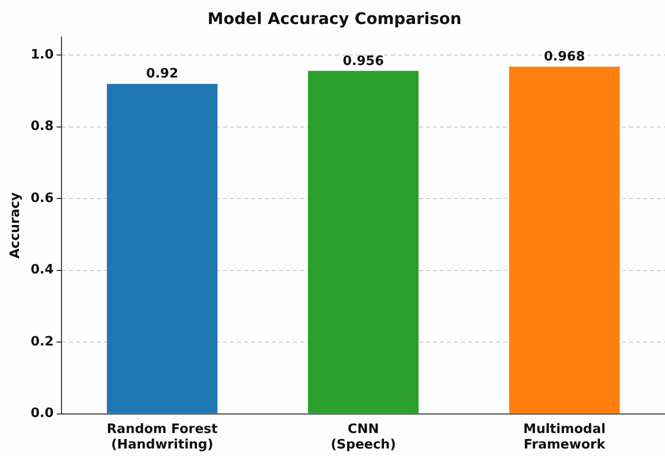  I want to click on x-tick-label: Multimodal Framework, so click(564, 437).